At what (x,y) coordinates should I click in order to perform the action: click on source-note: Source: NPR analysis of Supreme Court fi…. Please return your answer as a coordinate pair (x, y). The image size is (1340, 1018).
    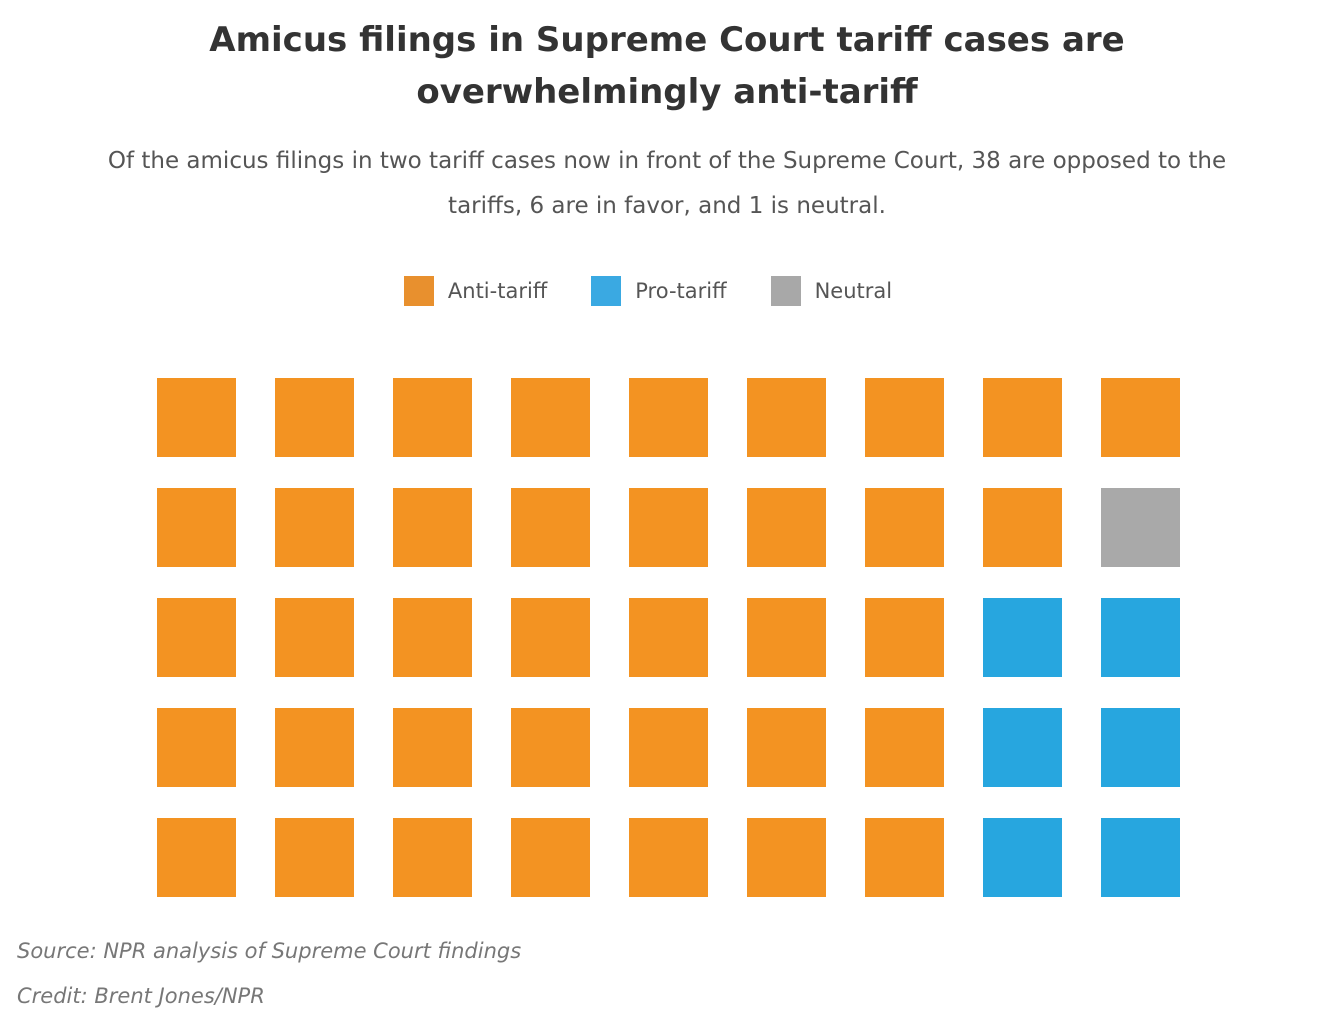
    Looking at the image, I should click on (269, 951).